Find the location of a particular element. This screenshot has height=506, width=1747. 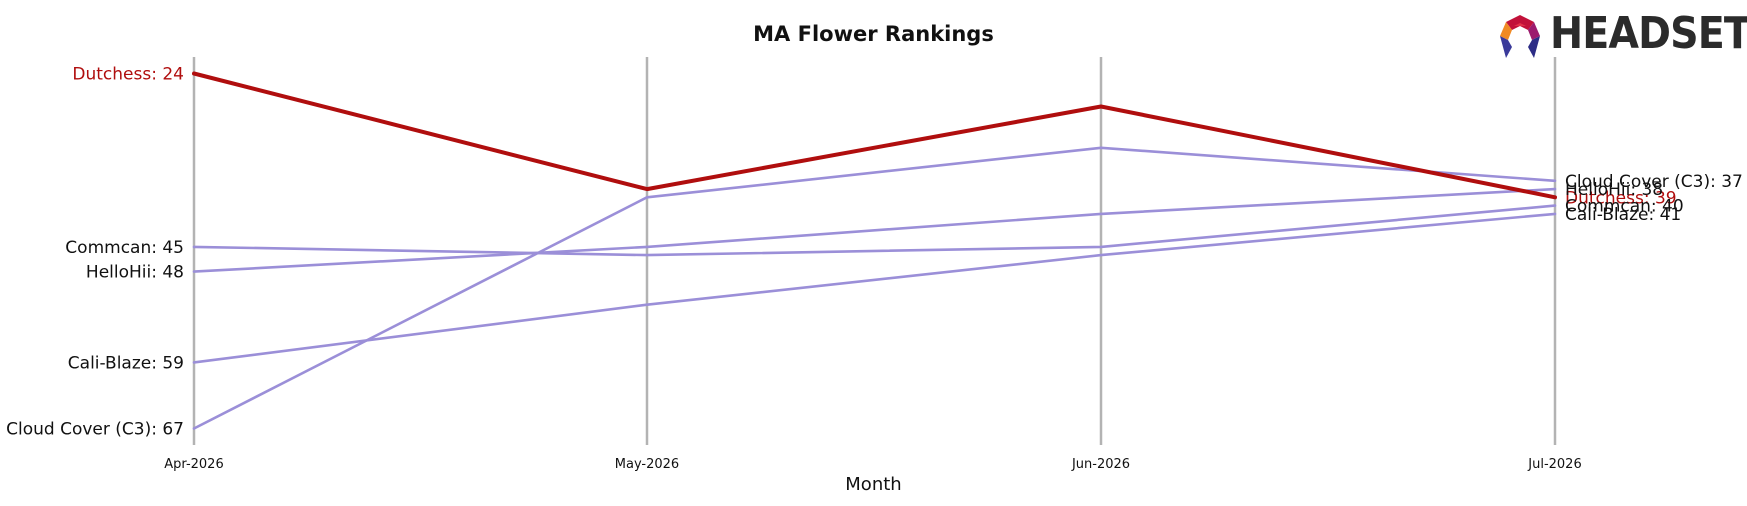

end-label-cloud-cover-c3-: Cloud Cover (C3): 37 is located at coordinates (1654, 182).